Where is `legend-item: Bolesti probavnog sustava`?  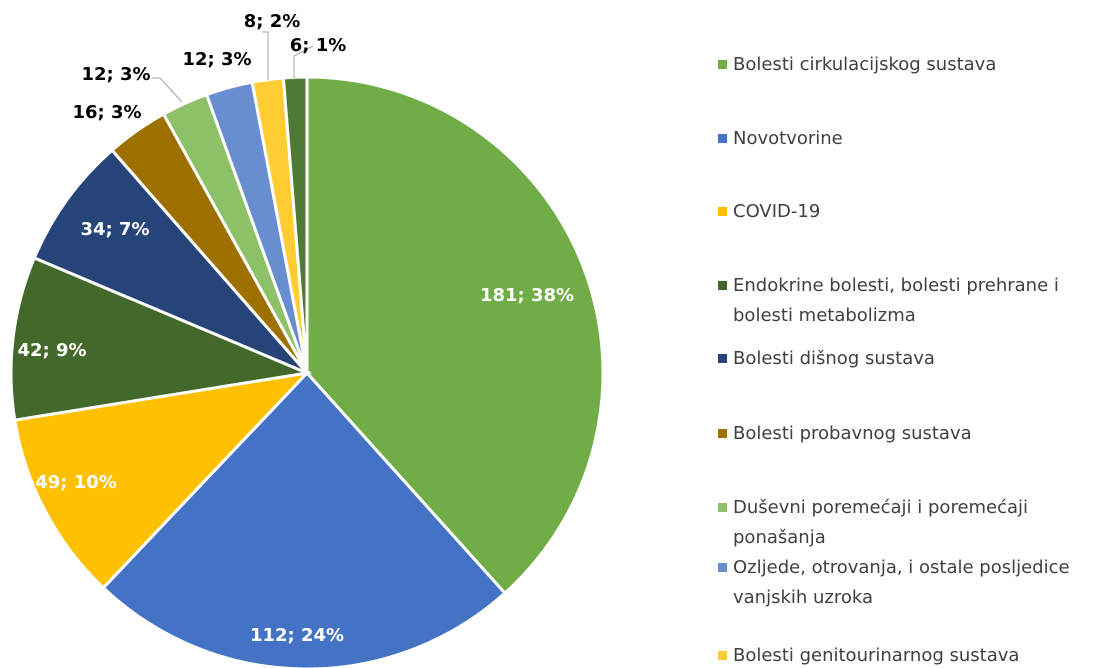
legend-item: Bolesti probavnog sustava is located at coordinates (908, 434).